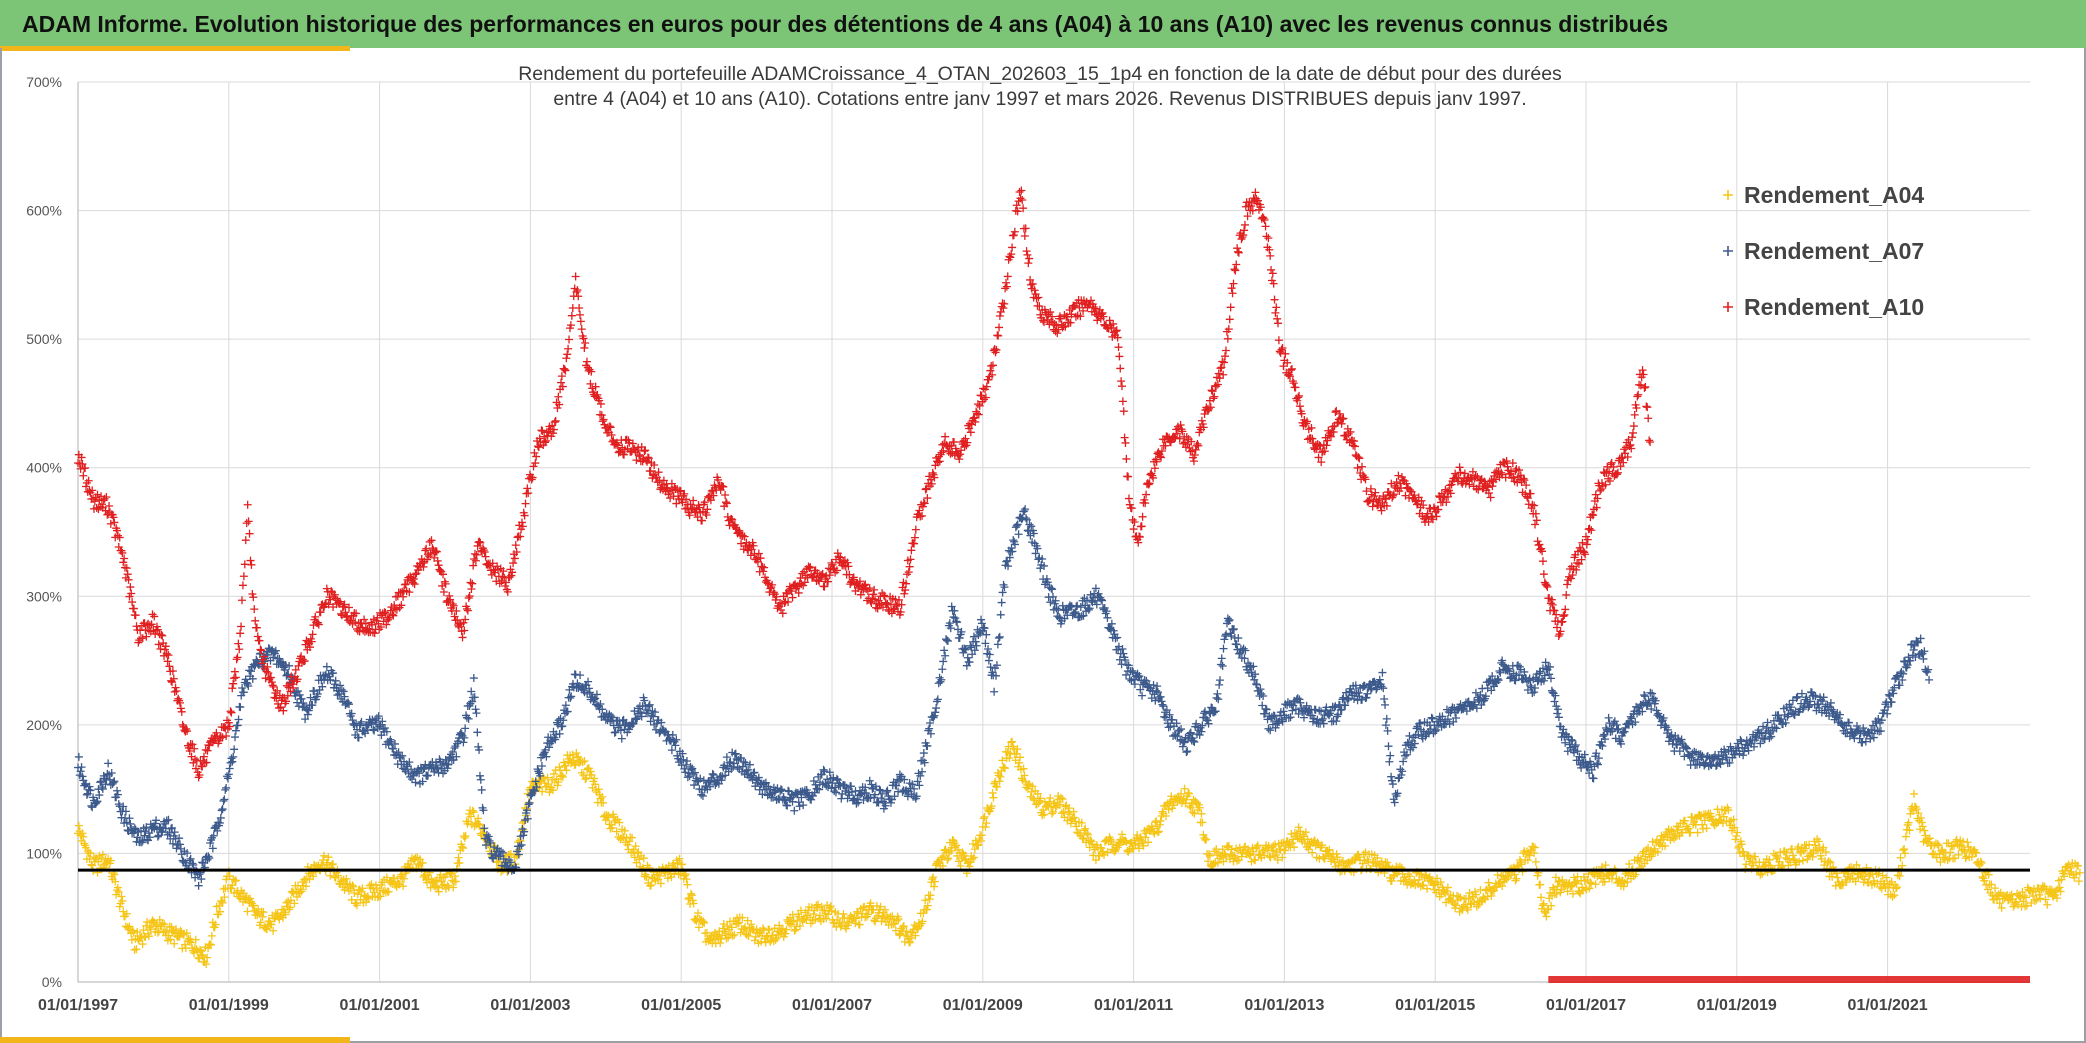 The width and height of the screenshot is (2086, 1043). What do you see at coordinates (44, 211) in the screenshot?
I see `y-tick-label: 600%` at bounding box center [44, 211].